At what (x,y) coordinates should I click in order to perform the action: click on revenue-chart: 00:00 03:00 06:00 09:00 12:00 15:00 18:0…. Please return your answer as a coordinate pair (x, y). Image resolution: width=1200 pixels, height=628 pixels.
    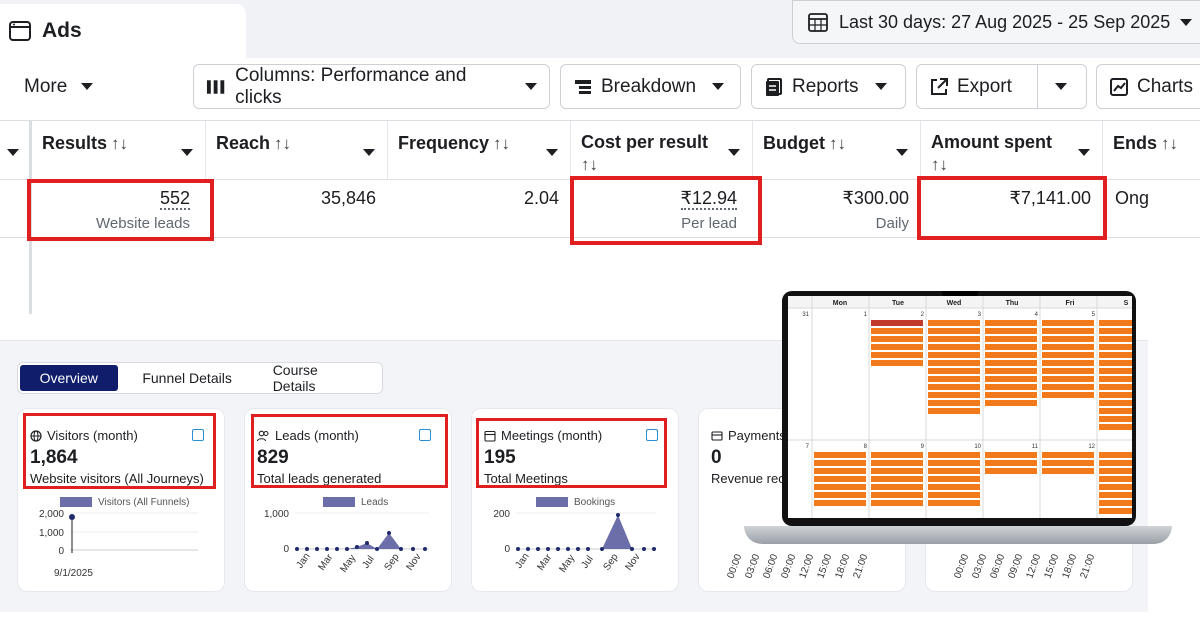
    Looking at the image, I should click on (1024, 566).